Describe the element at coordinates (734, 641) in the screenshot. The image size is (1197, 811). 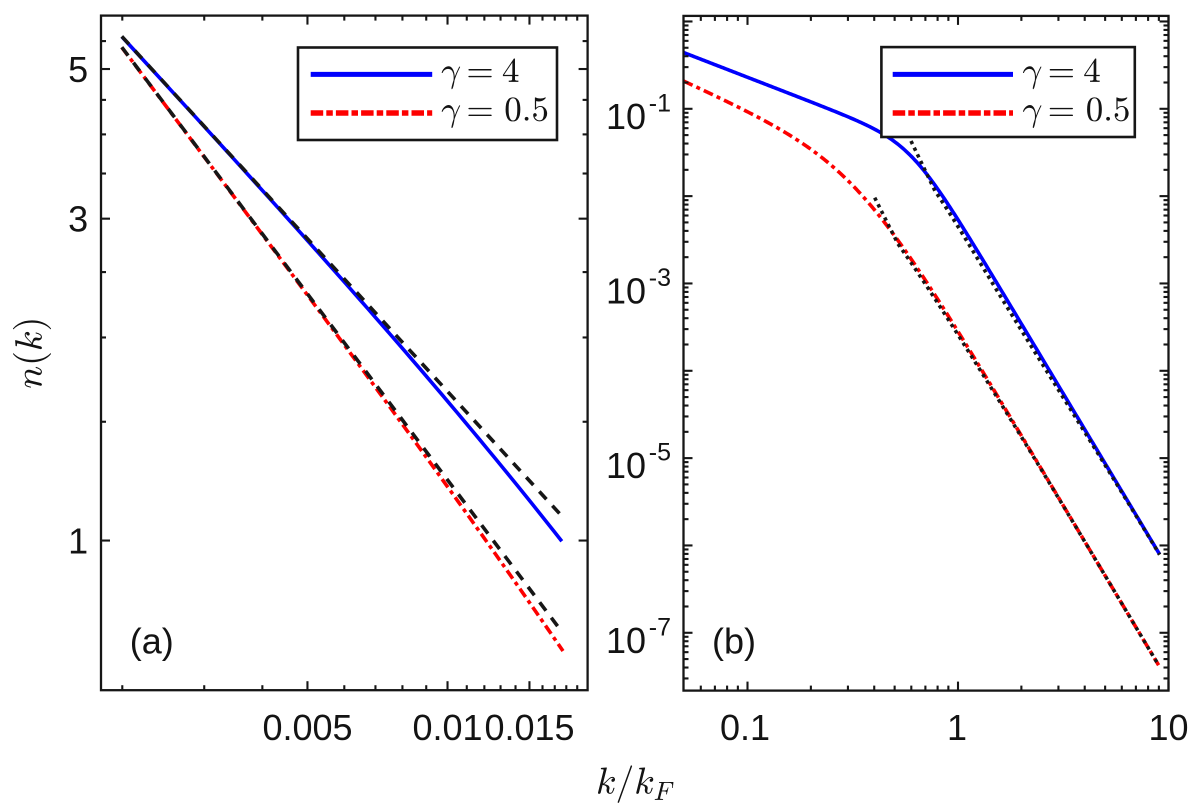
I see `svg-text: (b)` at that location.